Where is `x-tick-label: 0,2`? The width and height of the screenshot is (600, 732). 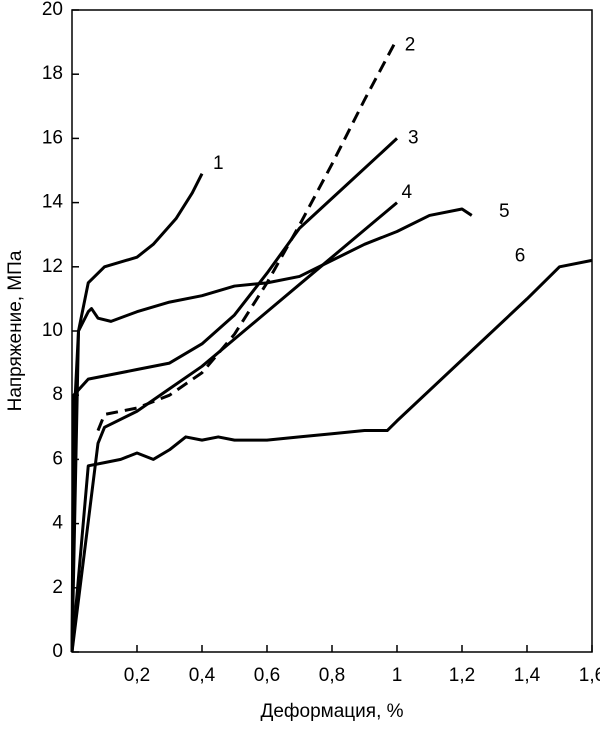
x-tick-label: 0,2 is located at coordinates (137, 675).